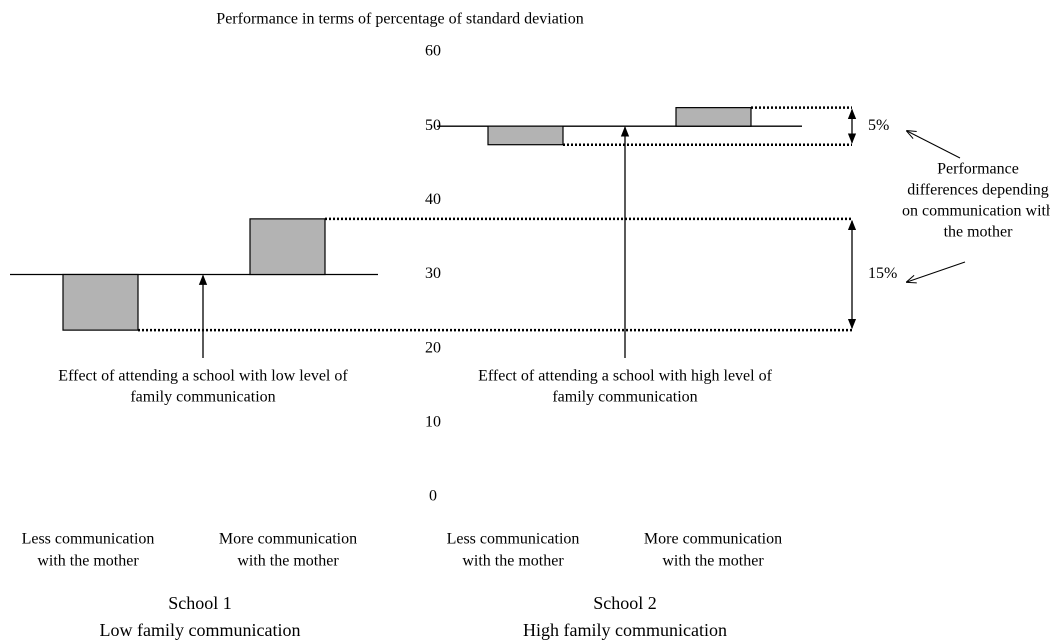  Describe the element at coordinates (882, 273) in the screenshot. I see `difference-label: 15%` at that location.